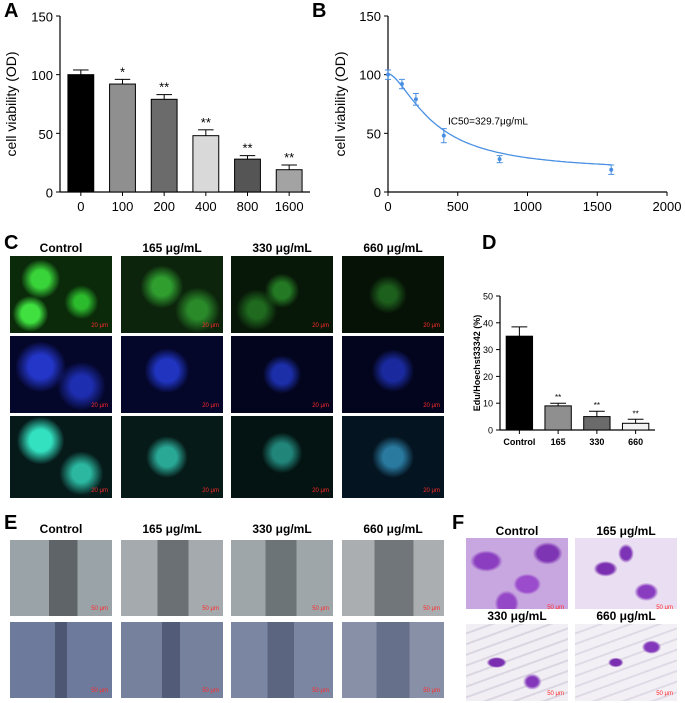 The image size is (685, 703). What do you see at coordinates (282, 660) in the screenshot?
I see `wound-image-48h-330: 50 μm` at bounding box center [282, 660].